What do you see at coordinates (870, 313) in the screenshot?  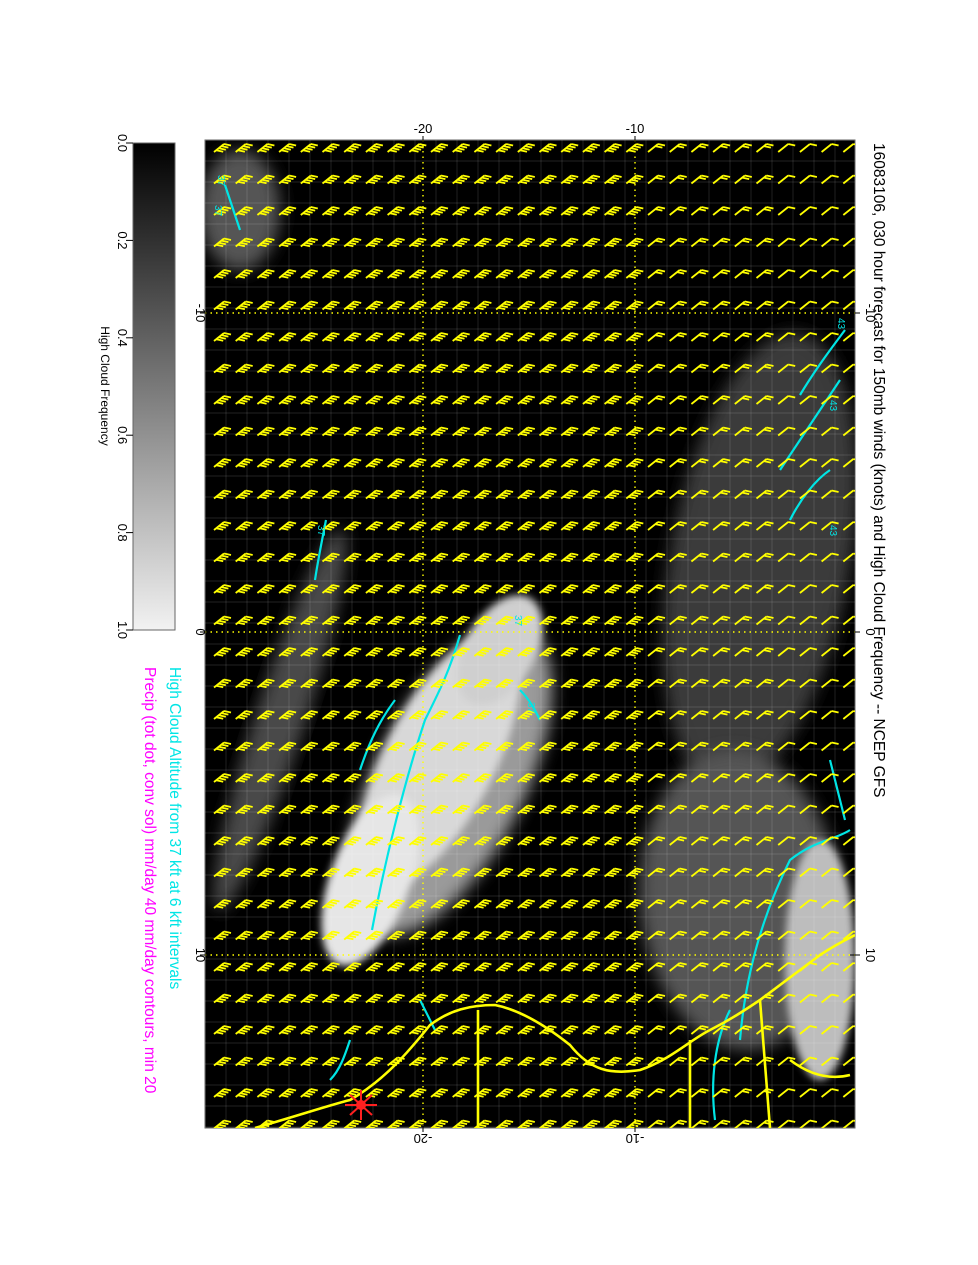 I see `axis-tick-label: -10` at bounding box center [870, 313].